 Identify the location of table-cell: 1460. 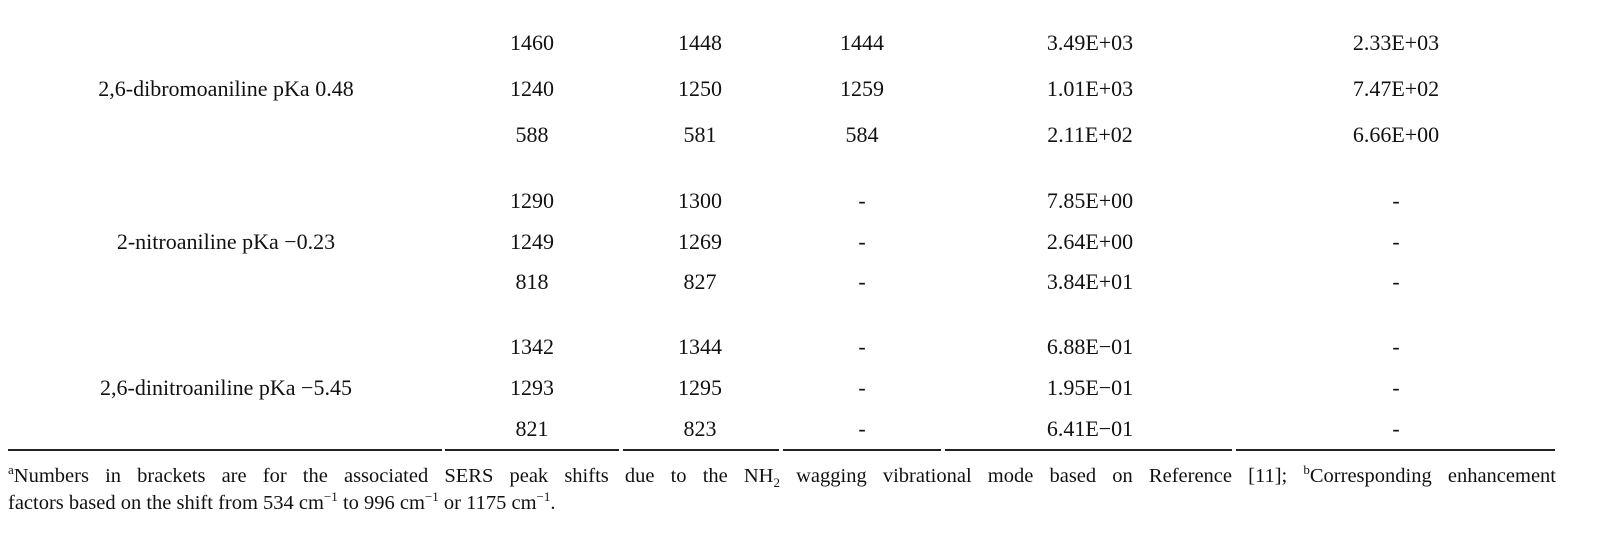
(532, 42).